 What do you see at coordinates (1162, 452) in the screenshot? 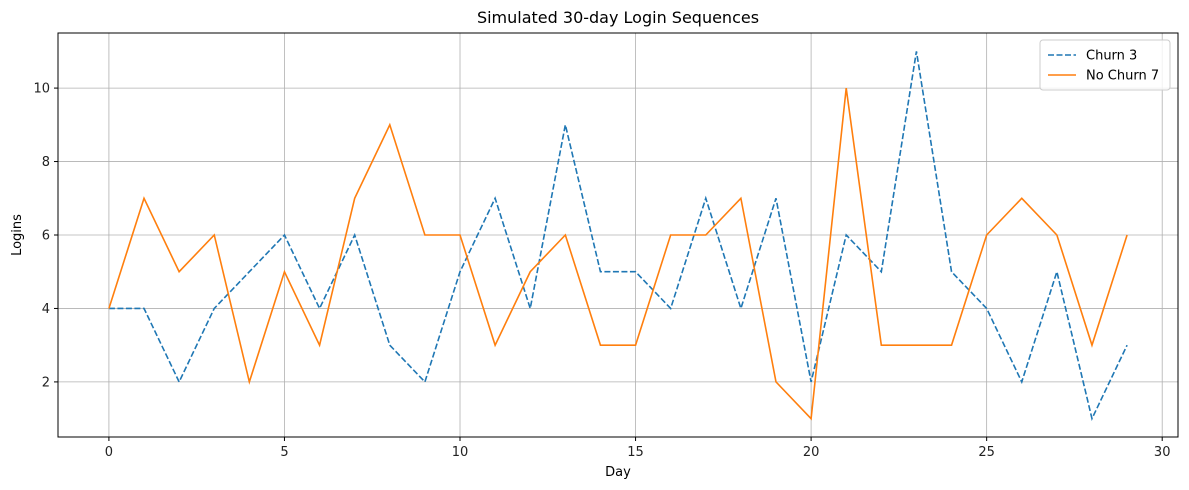
I see `x-tick-label: 30` at bounding box center [1162, 452].